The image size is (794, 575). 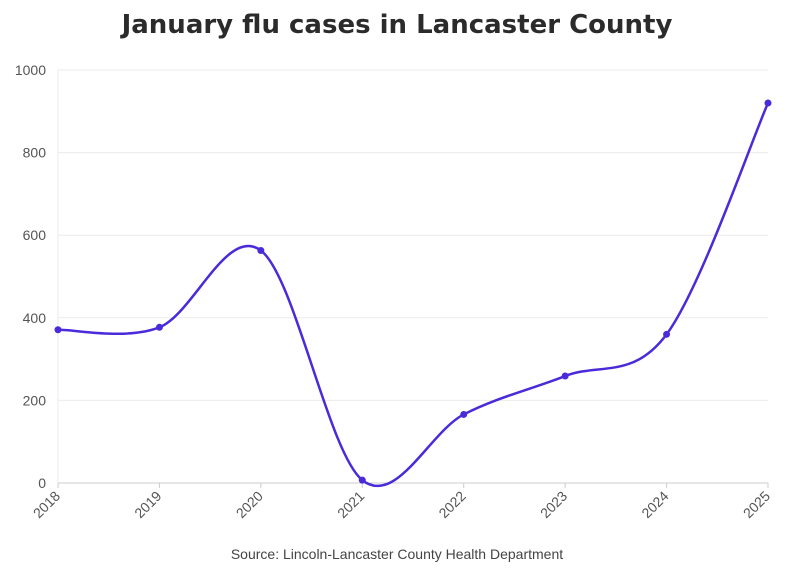 I want to click on y-tick-label: 600, so click(x=35, y=235).